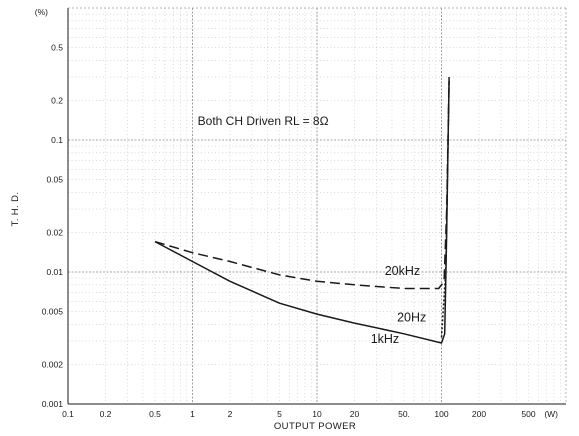 This screenshot has width=579, height=436. Describe the element at coordinates (551, 414) in the screenshot. I see `x-unit-label: (W)` at that location.